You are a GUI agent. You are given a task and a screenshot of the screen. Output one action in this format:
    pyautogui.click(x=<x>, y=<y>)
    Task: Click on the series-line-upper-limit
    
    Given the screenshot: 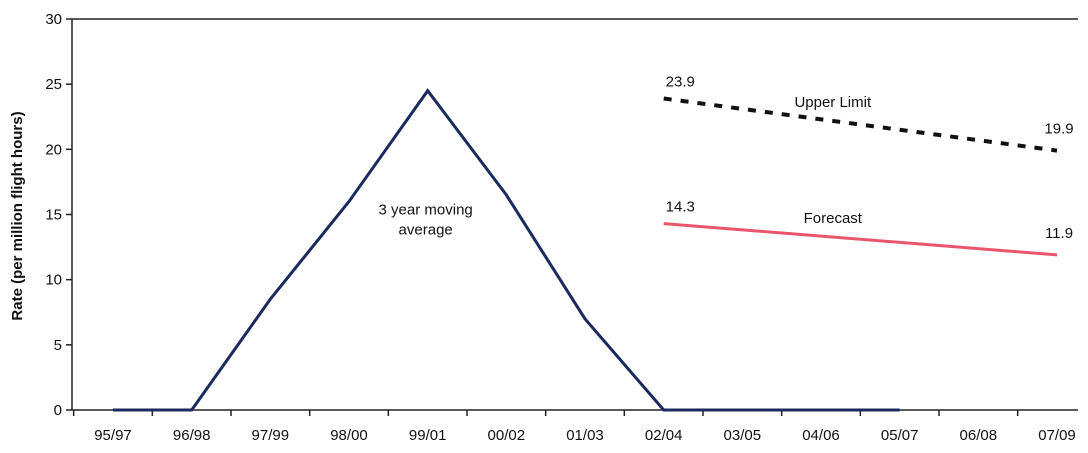 What is the action you would take?
    pyautogui.click(x=860, y=124)
    